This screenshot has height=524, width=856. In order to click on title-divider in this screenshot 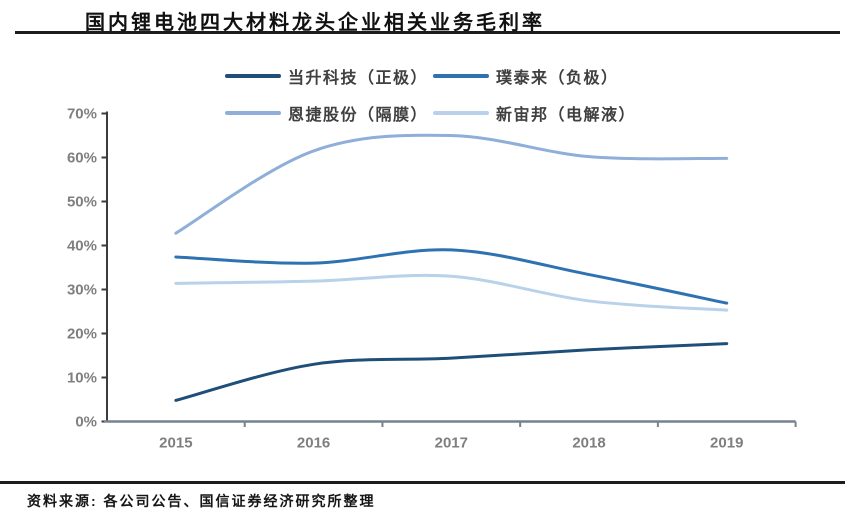, I will do `click(427, 32)`.